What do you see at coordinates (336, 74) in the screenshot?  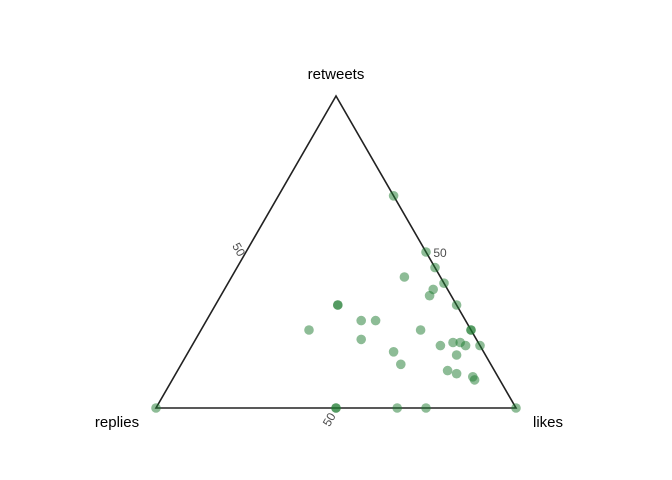 I see `axis-title-retweets: retweets` at bounding box center [336, 74].